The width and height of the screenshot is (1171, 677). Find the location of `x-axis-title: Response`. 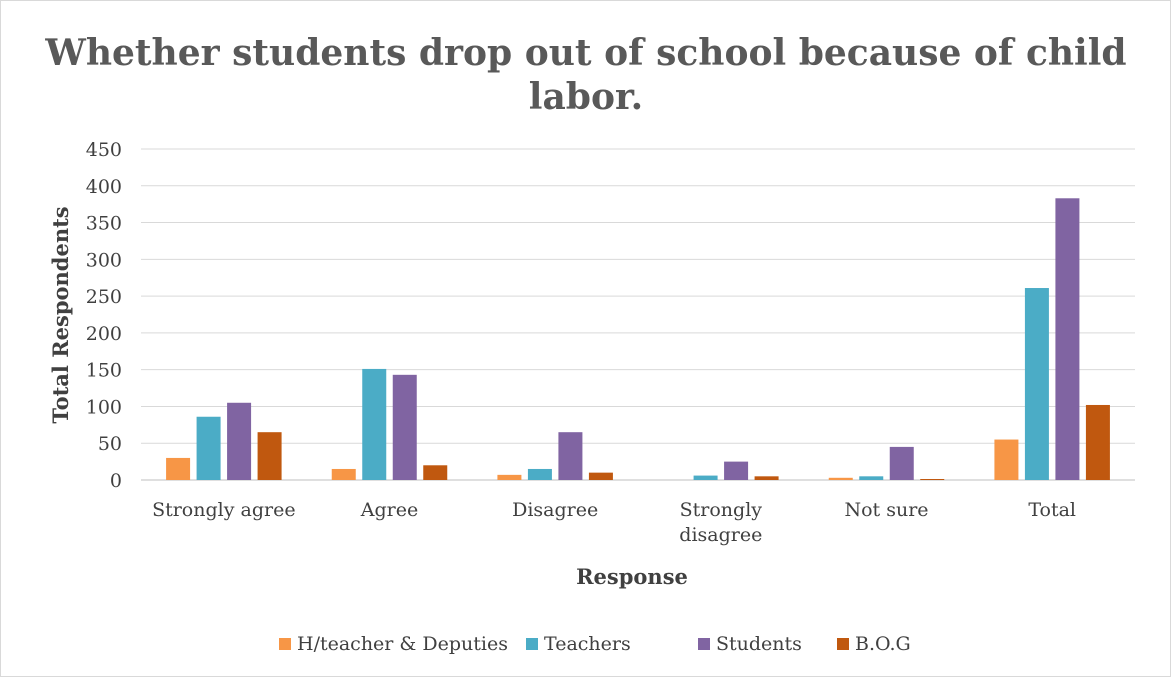

x-axis-title: Response is located at coordinates (632, 576).